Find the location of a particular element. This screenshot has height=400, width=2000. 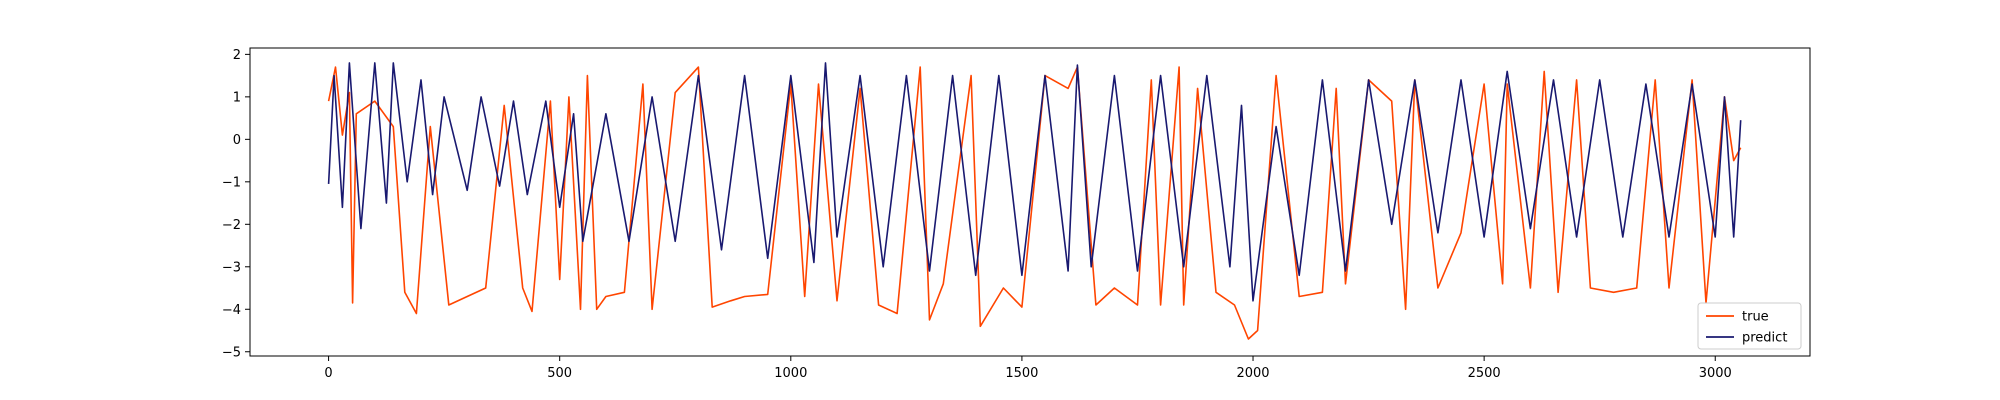

x-tick-label: 1000 is located at coordinates (790, 373).